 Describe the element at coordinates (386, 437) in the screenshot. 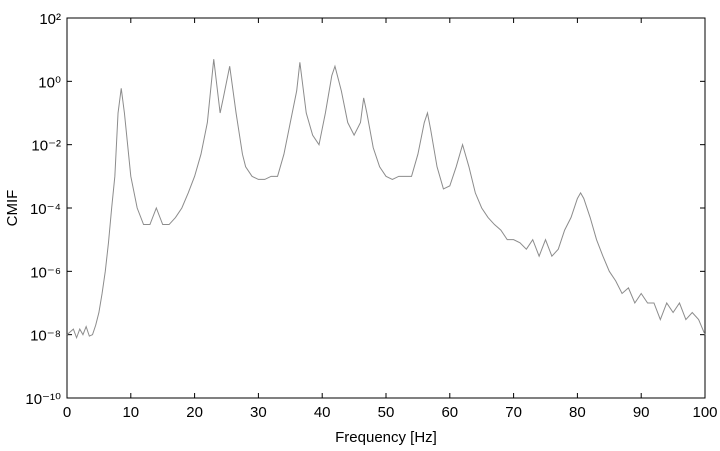

I see `x-axis-label: Frequency [Hz]` at that location.